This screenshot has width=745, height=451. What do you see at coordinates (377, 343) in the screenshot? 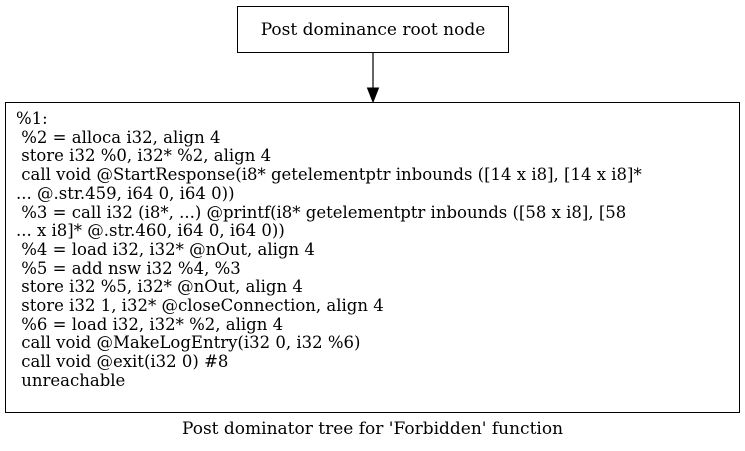
I see `code-line: call void @MakeLogEntry(i32 0, i32 %6)` at bounding box center [377, 343].